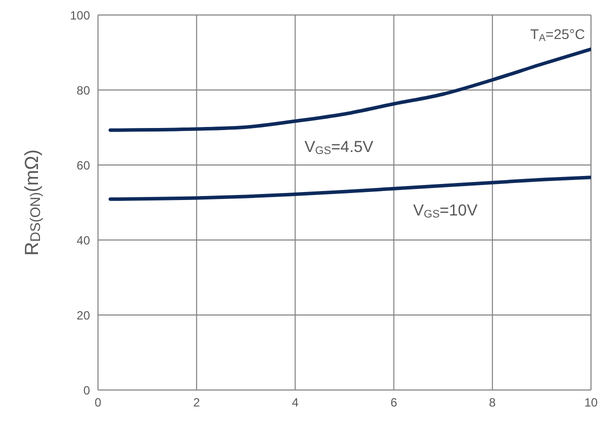 This screenshot has height=429, width=603. What do you see at coordinates (98, 403) in the screenshot?
I see `x-tick-label: 0` at bounding box center [98, 403].